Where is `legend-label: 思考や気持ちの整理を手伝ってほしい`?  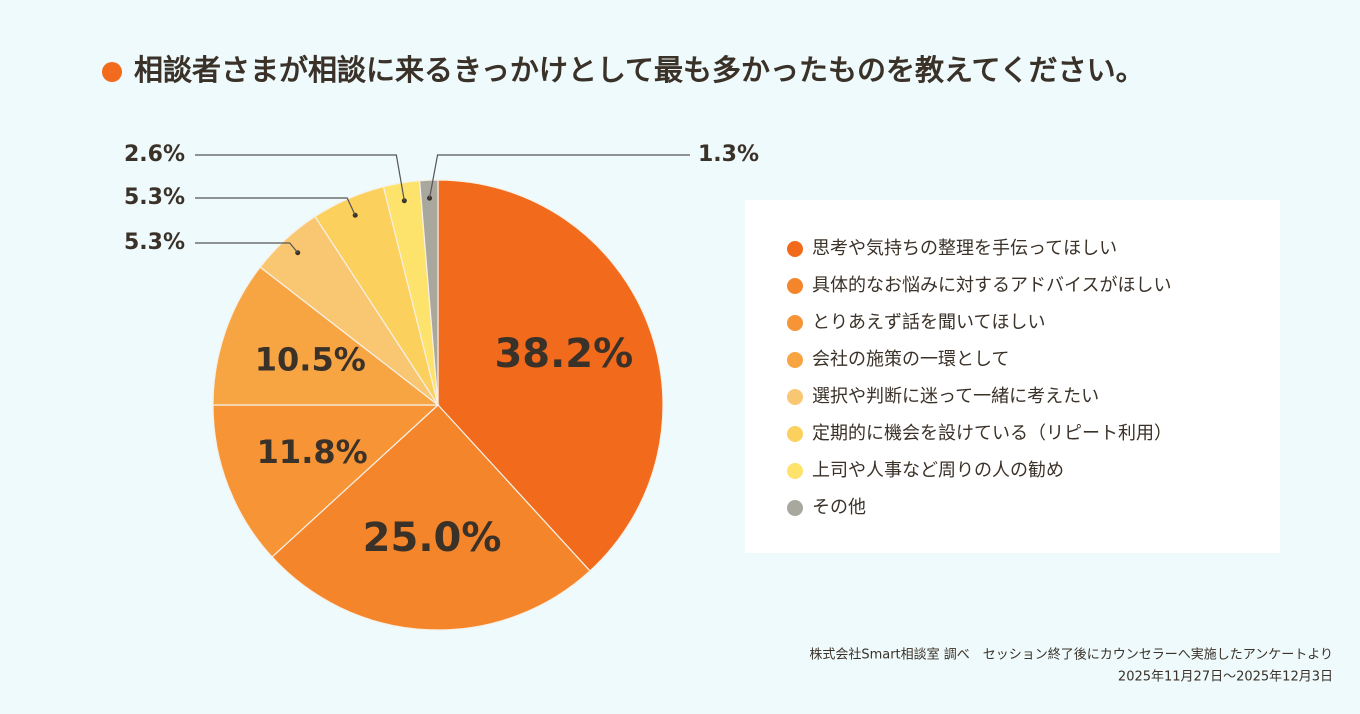 legend-label: 思考や気持ちの整理を手伝ってほしい is located at coordinates (964, 248).